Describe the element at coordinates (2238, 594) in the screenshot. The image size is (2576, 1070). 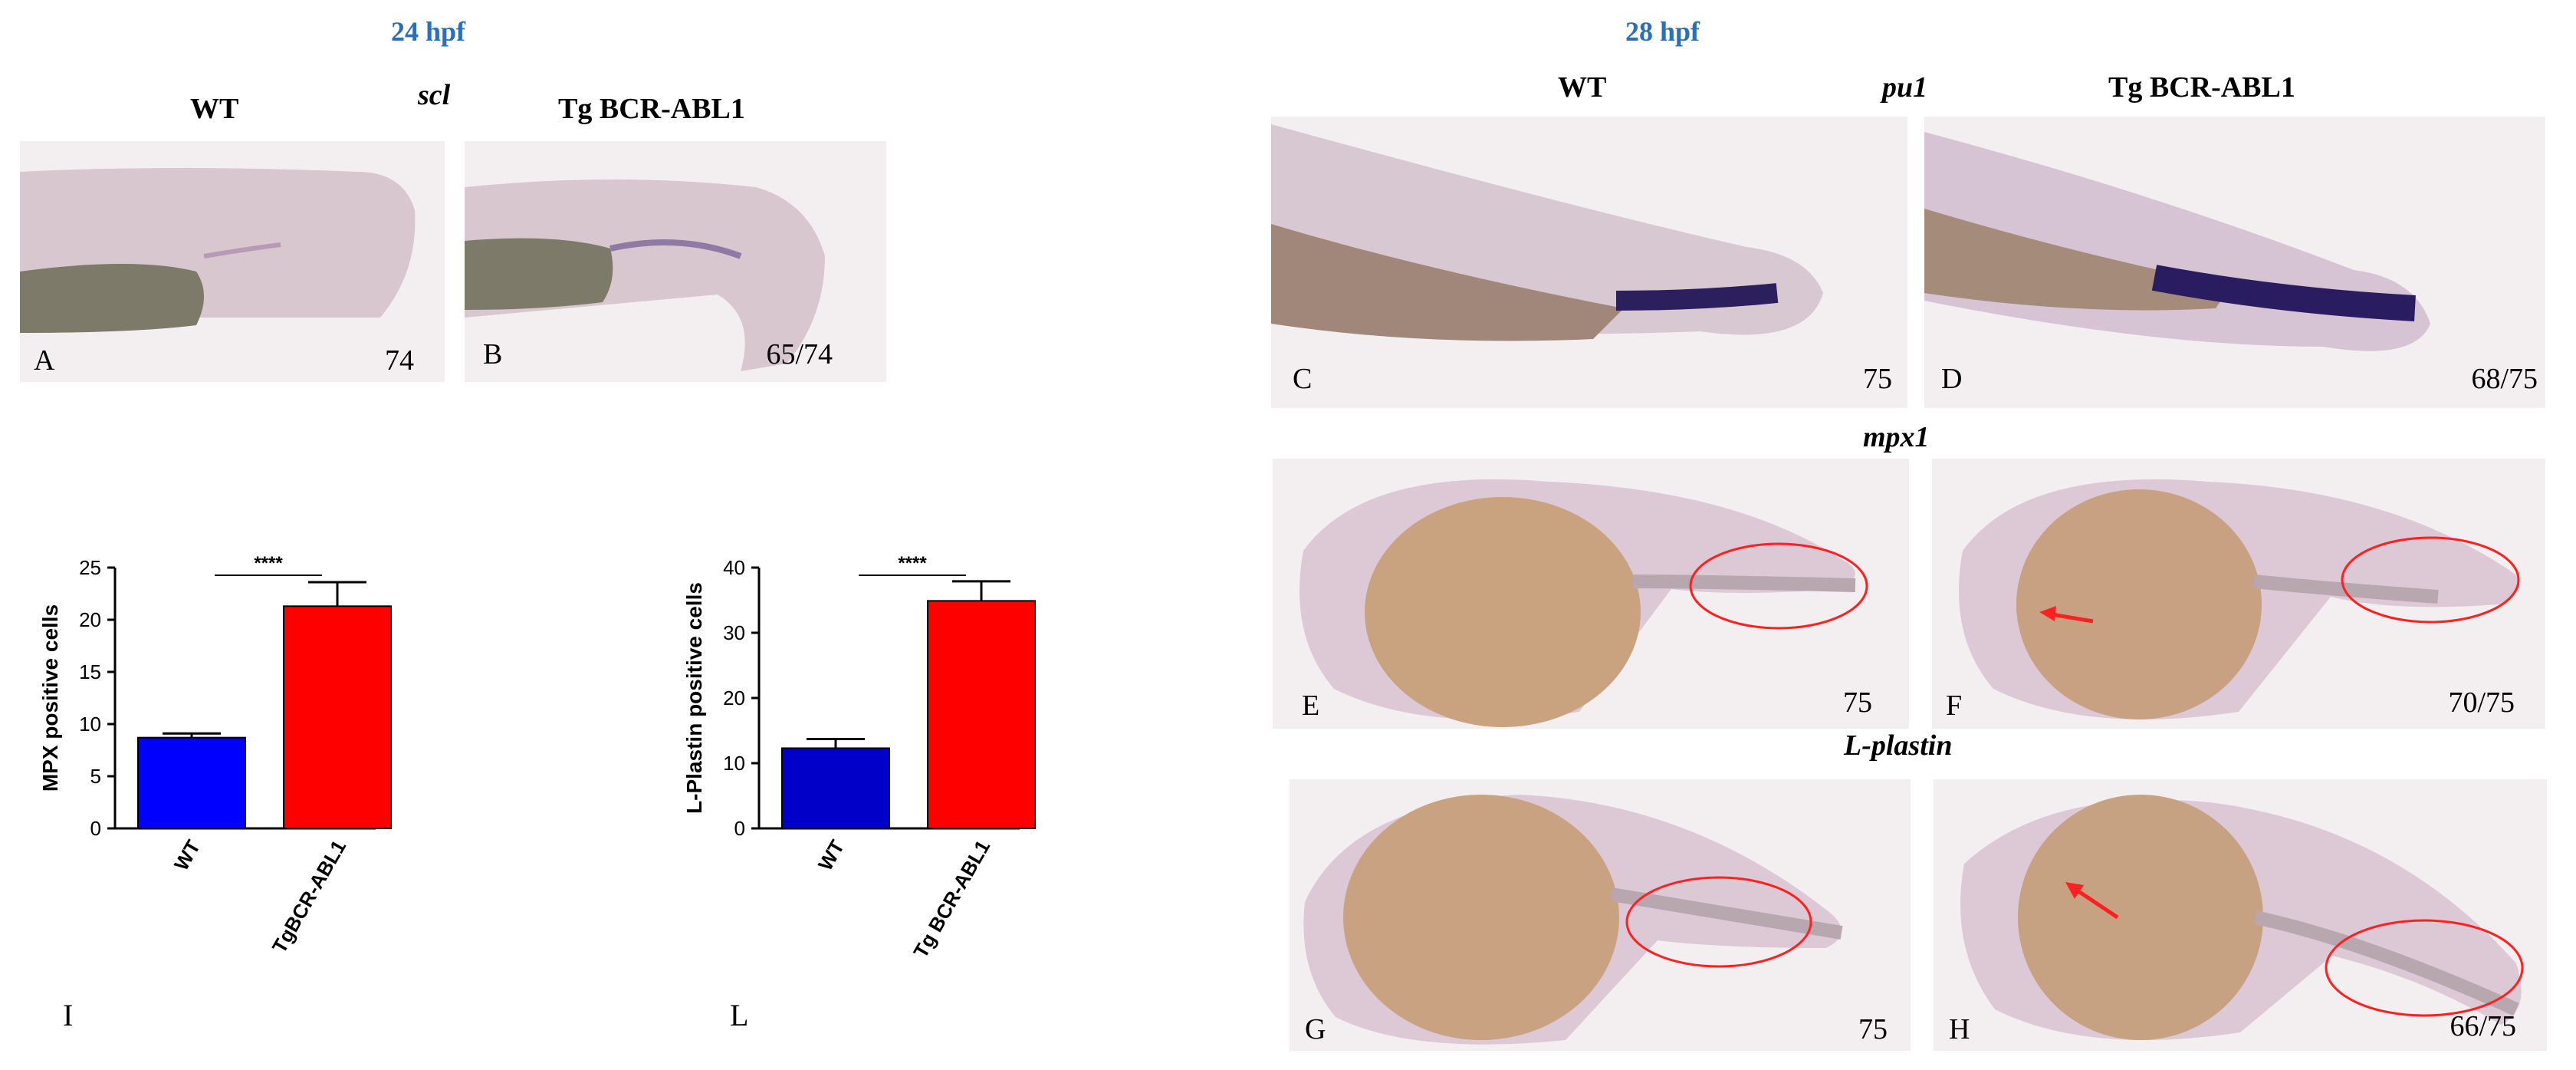
I see `panel-f-image: F 70/75` at that location.